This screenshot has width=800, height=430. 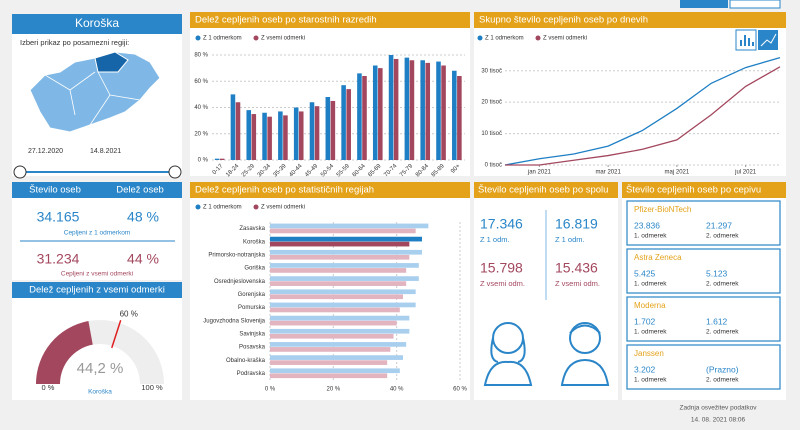 What do you see at coordinates (501, 268) in the screenshot?
I see `sex-count: 15.798` at bounding box center [501, 268].